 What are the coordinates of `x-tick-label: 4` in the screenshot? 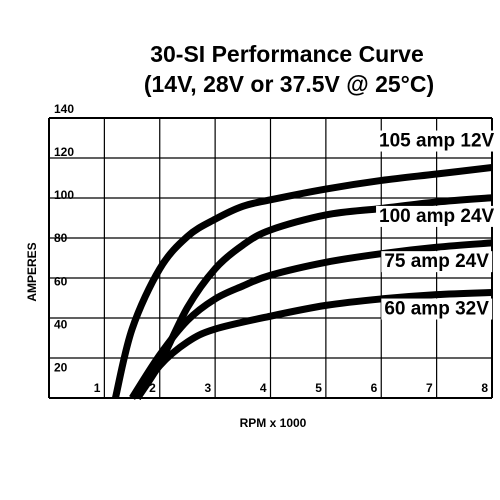 It's located at (263, 388).